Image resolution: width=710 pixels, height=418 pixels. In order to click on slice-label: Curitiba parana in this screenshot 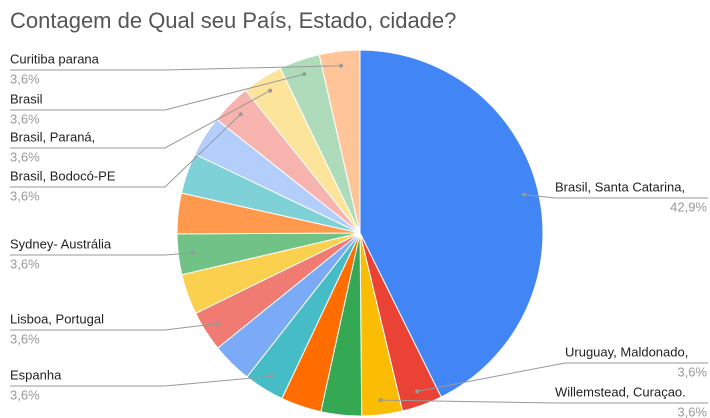, I will do `click(55, 58)`.